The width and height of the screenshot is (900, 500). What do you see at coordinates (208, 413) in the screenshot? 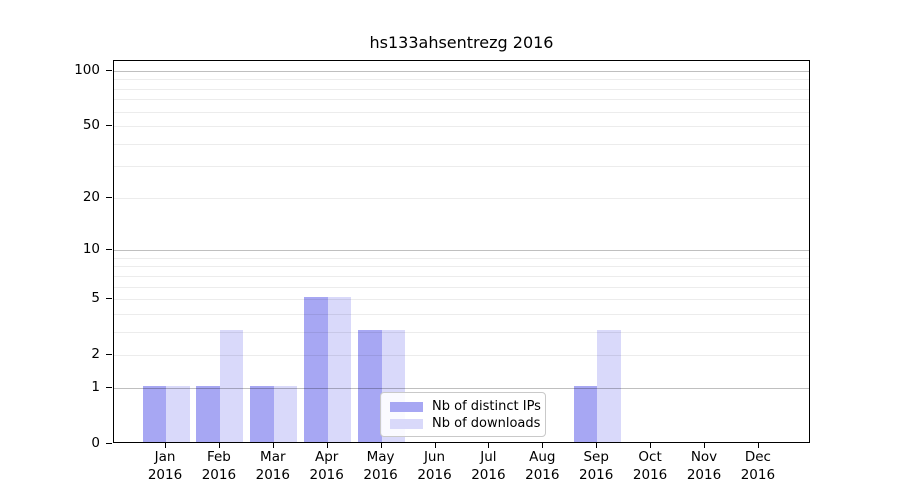
I see `bar-nb-of-distinct-ips-feb` at bounding box center [208, 413].